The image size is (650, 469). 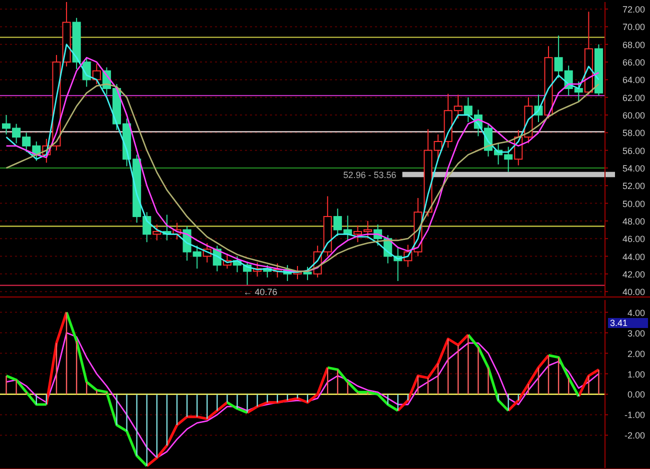 I want to click on y-tick-label: 66.00, so click(x=633, y=63).